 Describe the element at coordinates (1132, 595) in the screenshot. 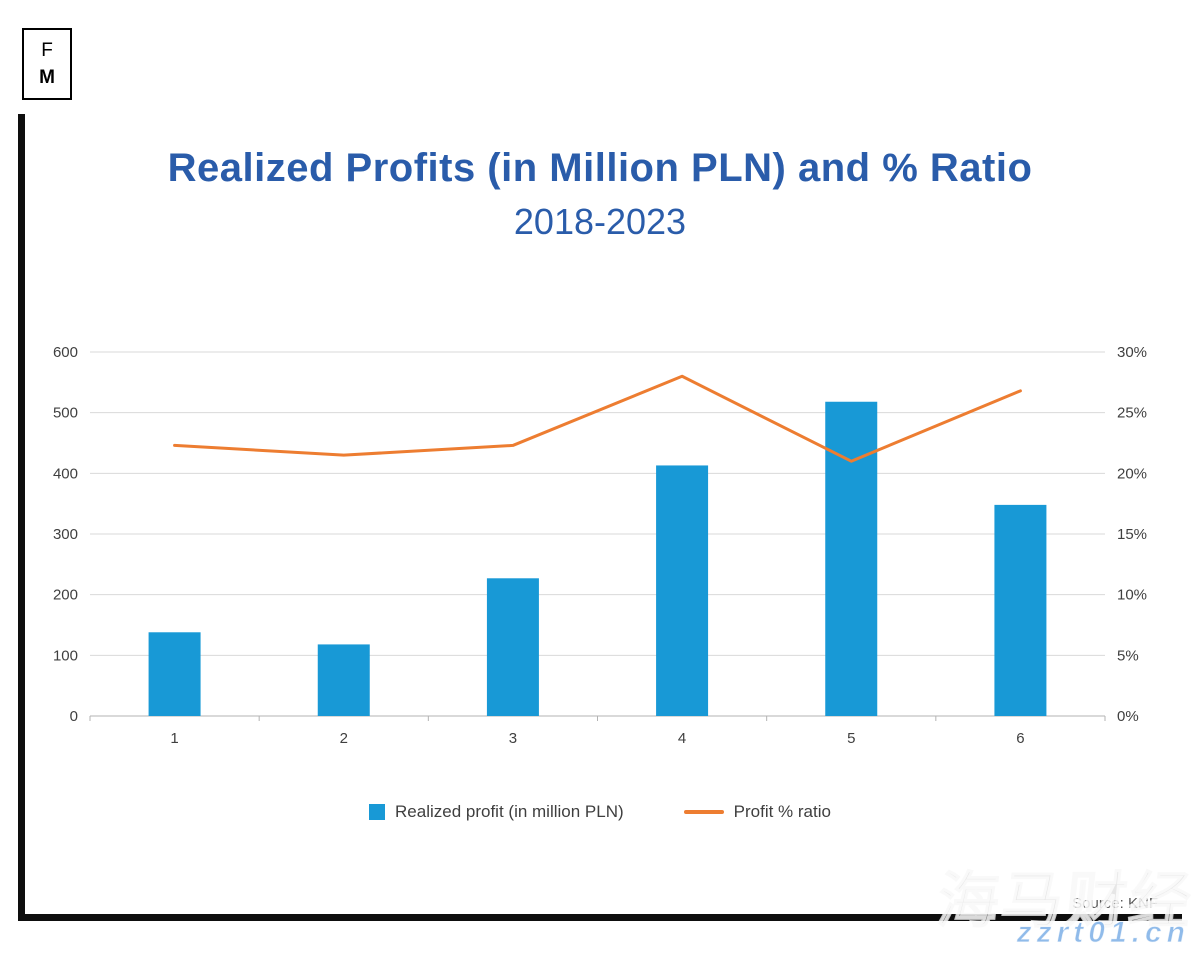

I see `svg-text: 10%` at that location.